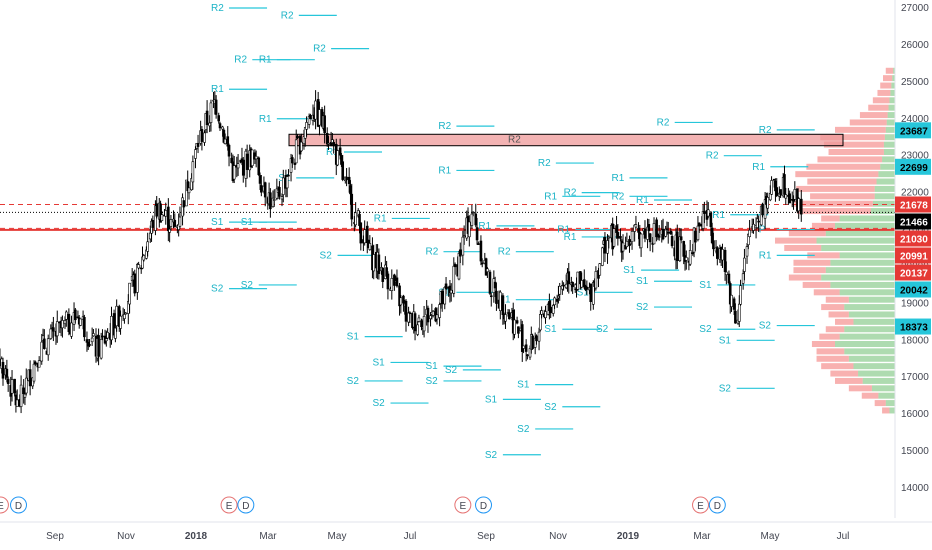 The height and width of the screenshot is (550, 932). Describe the element at coordinates (447, 217) in the screenshot. I see `horizontal-lines` at that location.